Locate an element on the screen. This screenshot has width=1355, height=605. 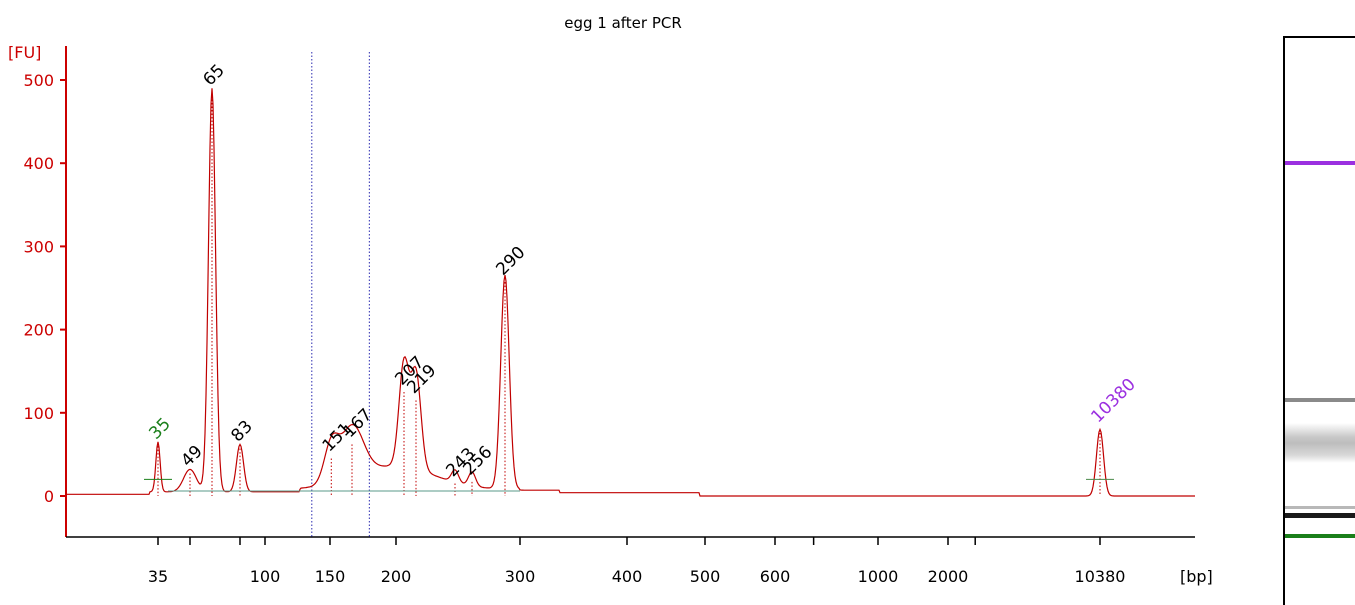
y-axis-label: [FU] is located at coordinates (24, 52).